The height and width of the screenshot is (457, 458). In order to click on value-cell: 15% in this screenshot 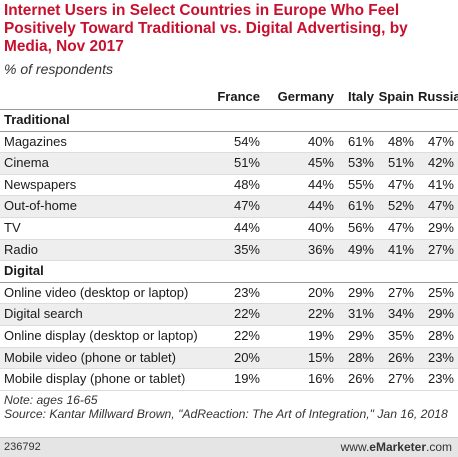, I will do `click(301, 358)`.